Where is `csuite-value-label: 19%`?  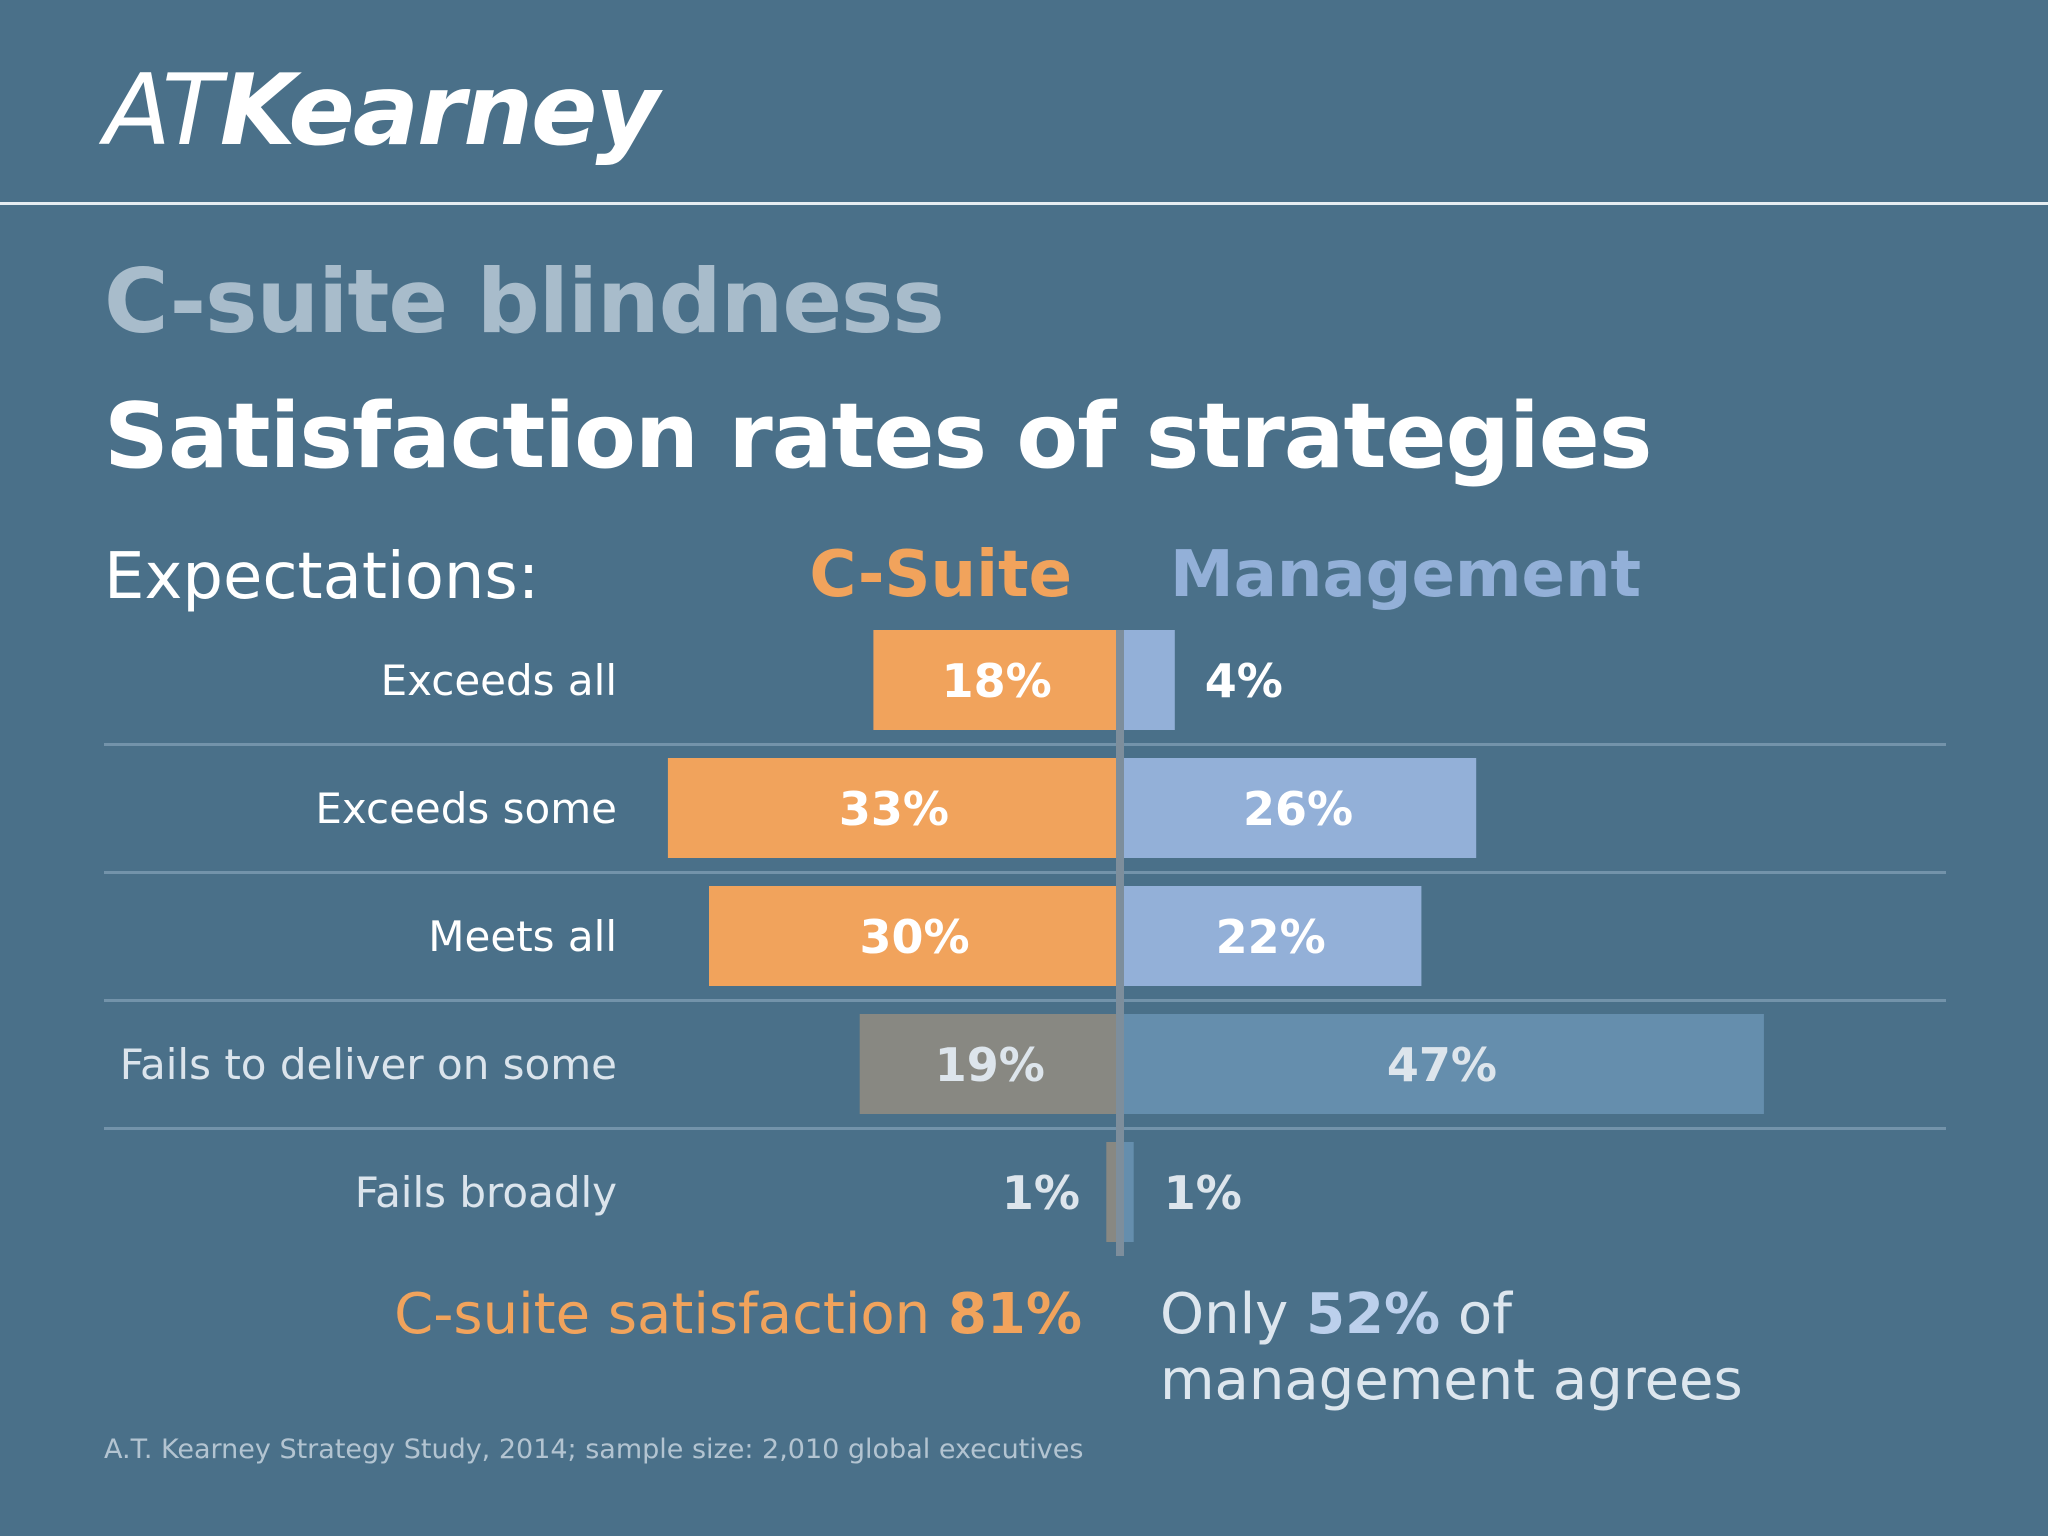
csuite-value-label: 19% is located at coordinates (990, 1065).